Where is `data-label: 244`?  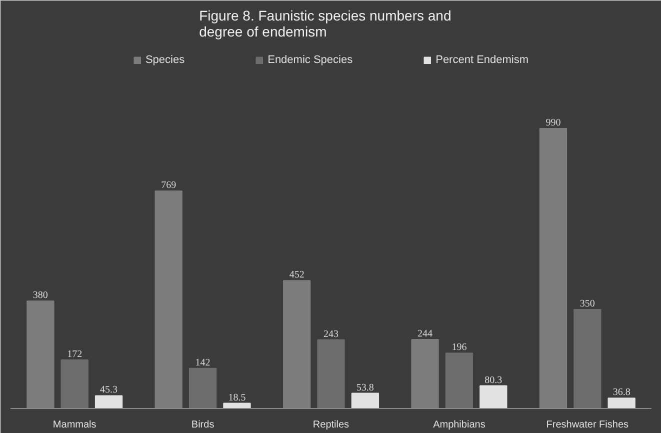
data-label: 244 is located at coordinates (425, 334).